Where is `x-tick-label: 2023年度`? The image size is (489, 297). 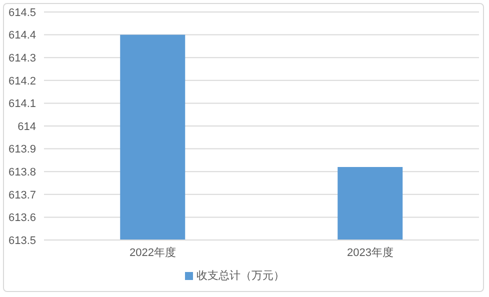
x-tick-label: 2023年度 is located at coordinates (370, 252).